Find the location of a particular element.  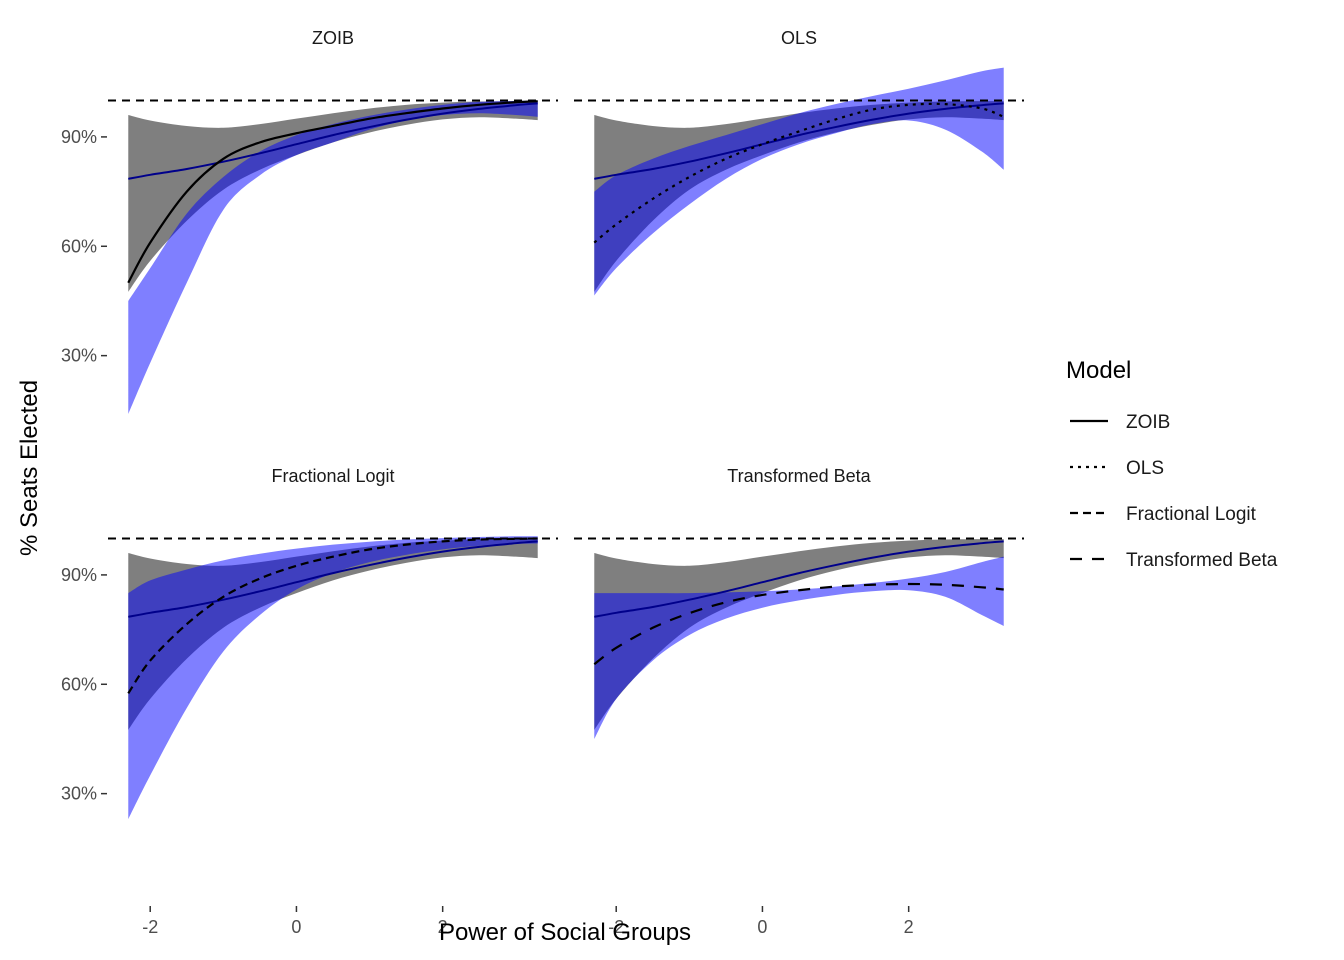

panel-ols: OLS is located at coordinates (799, 162).